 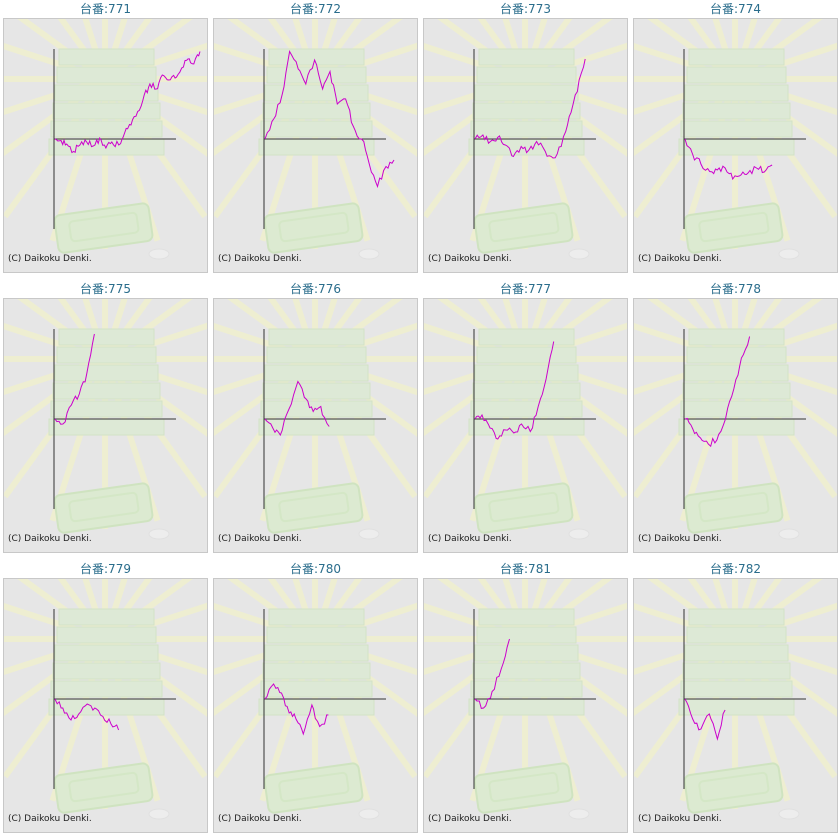 I want to click on machine-cell: 台番:778 (C) Daikoku Denki., so click(x=735, y=417).